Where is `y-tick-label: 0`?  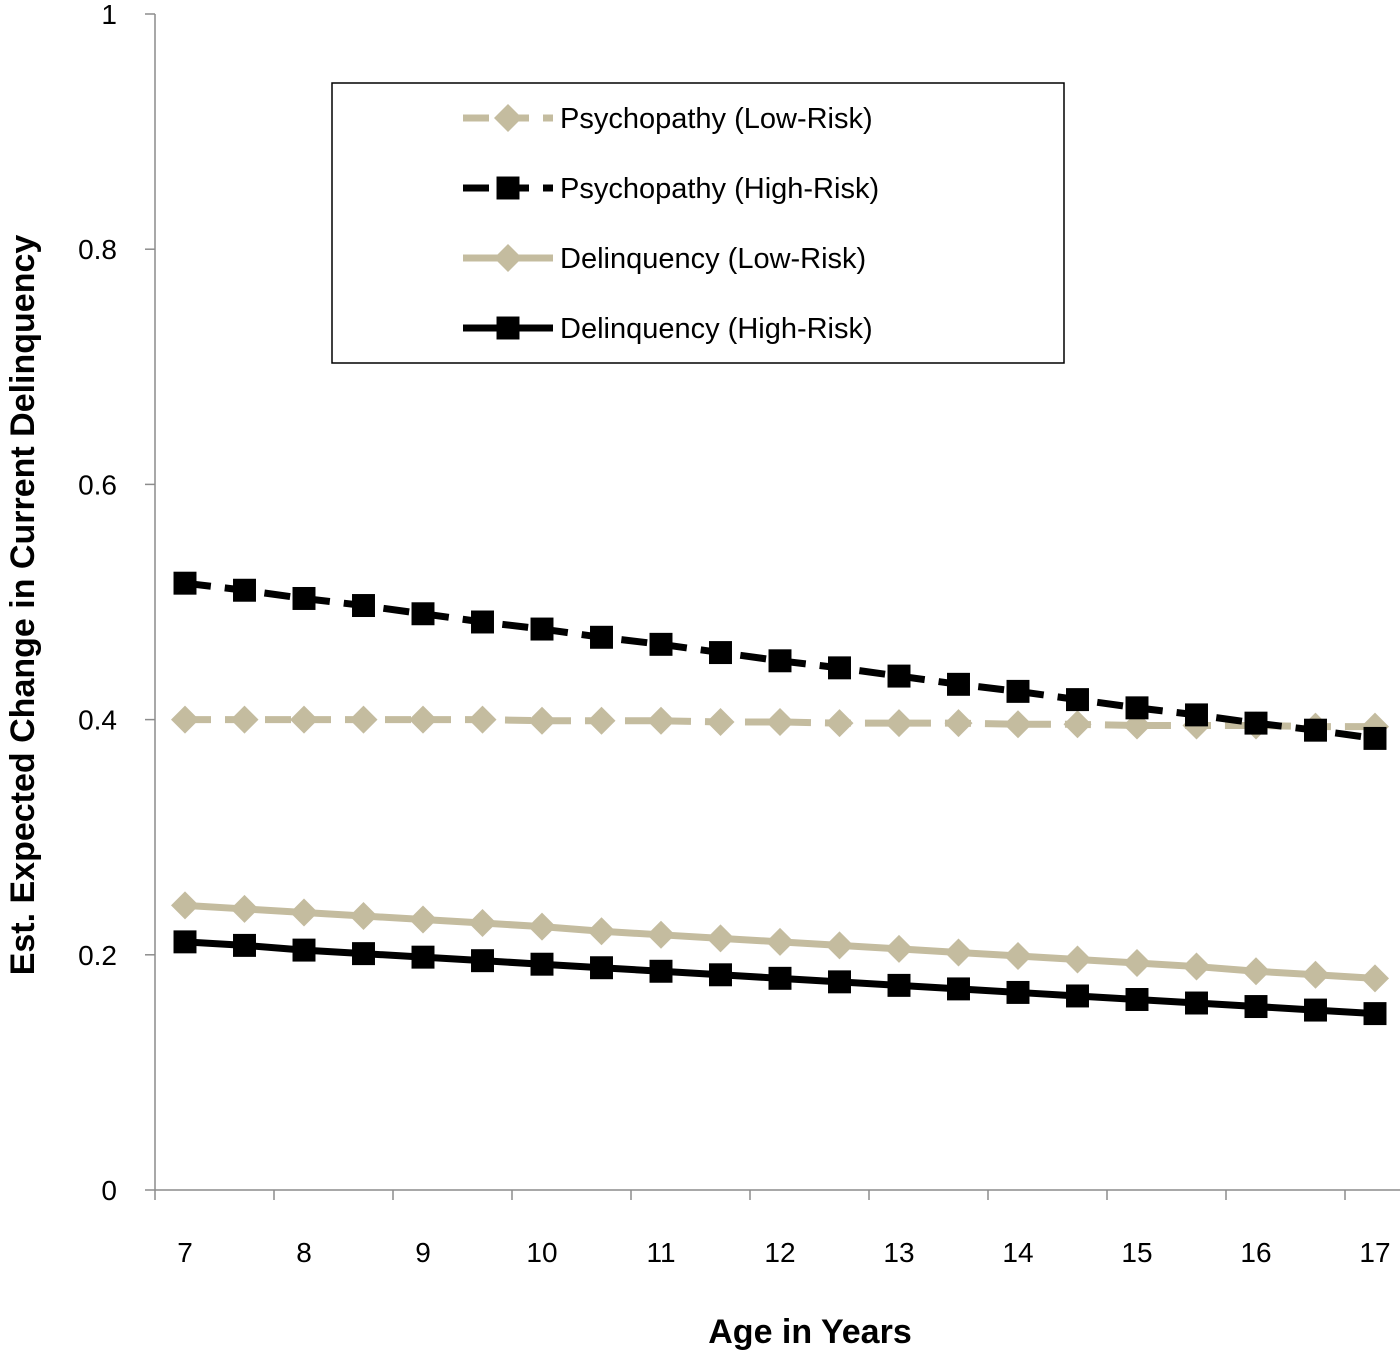
y-tick-label: 0 is located at coordinates (109, 1190).